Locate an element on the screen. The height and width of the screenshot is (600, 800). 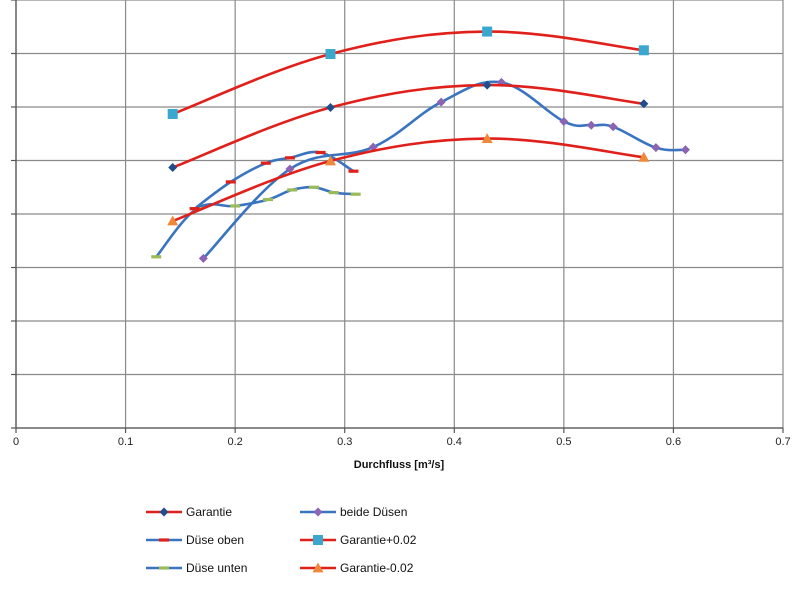
legend-marker-beide-duesen is located at coordinates (318, 512).